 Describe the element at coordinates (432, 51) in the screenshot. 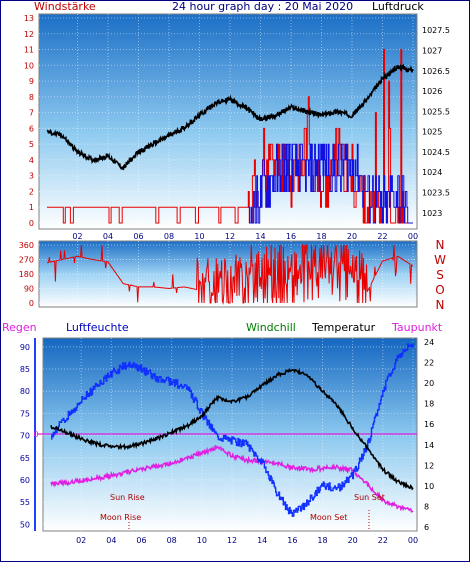

I see `pressure-tick-label: 1027` at that location.